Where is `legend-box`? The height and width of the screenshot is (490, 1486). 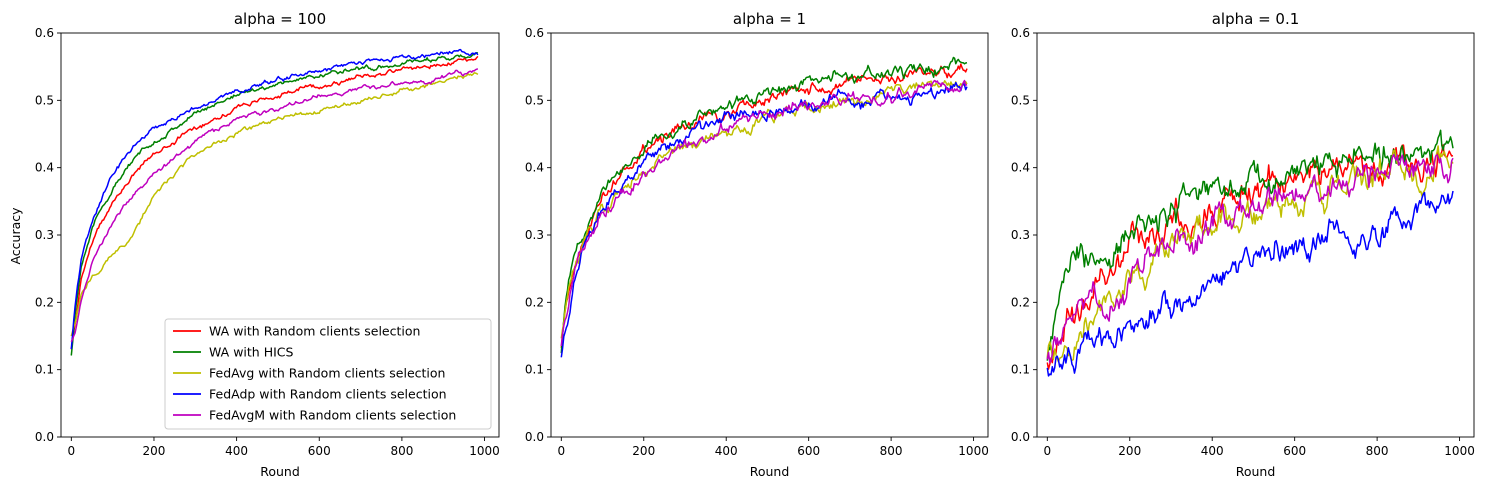 legend-box is located at coordinates (328, 374).